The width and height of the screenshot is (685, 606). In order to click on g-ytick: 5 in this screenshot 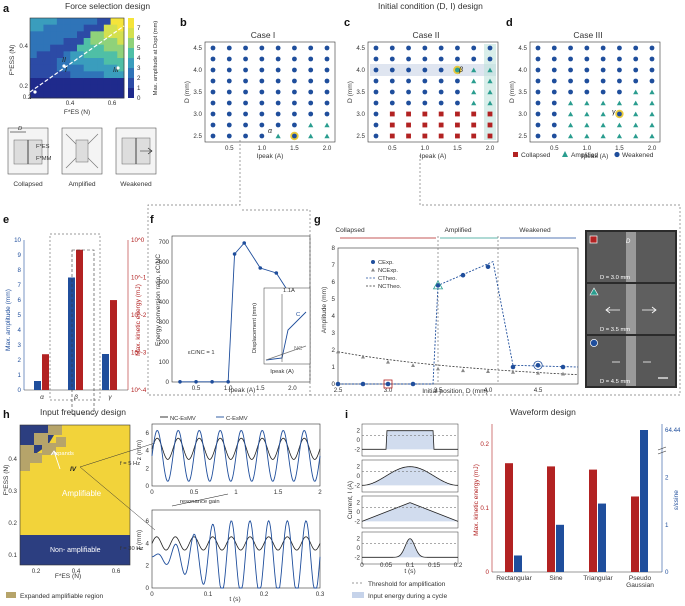, I will do `click(334, 299)`.